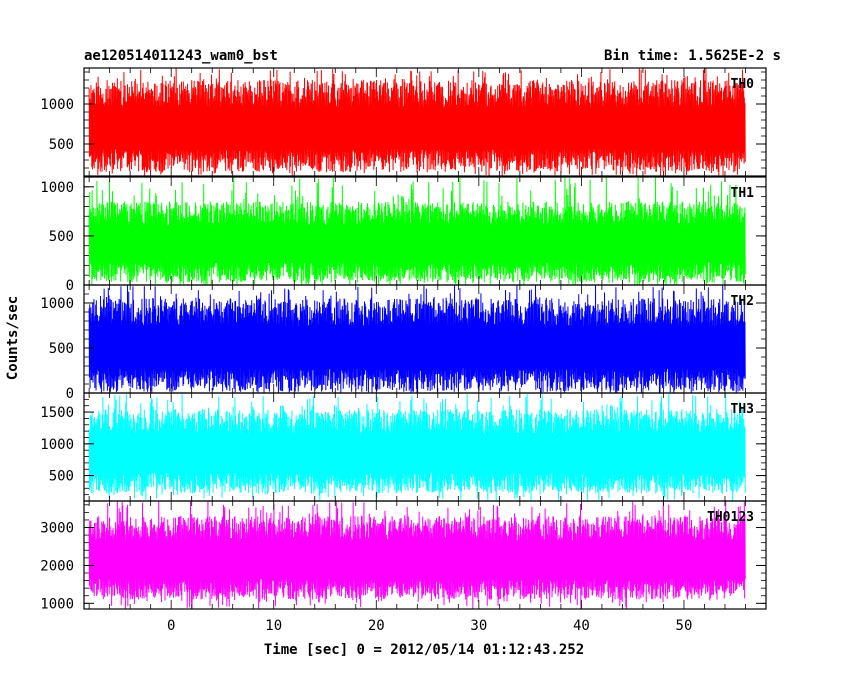 Image resolution: width=850 pixels, height=680 pixels. I want to click on panel-label-th3: TH3, so click(742, 409).